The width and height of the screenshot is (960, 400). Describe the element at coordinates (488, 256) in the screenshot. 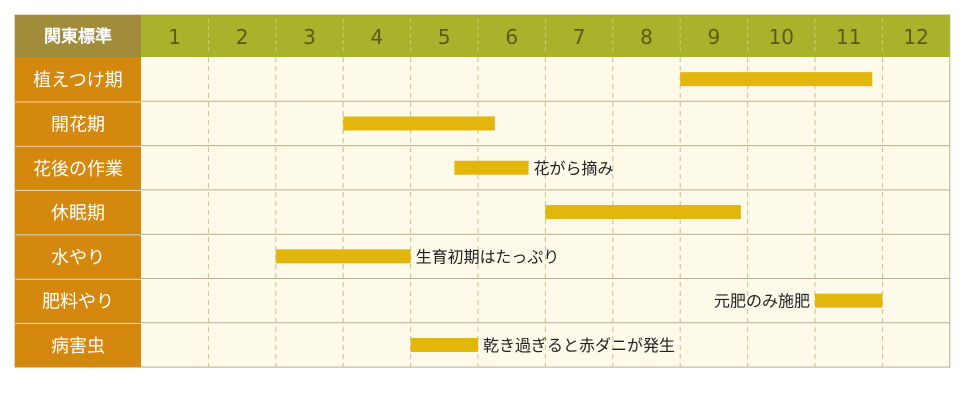

I see `bar-note: 生育初期はたっぷり` at that location.